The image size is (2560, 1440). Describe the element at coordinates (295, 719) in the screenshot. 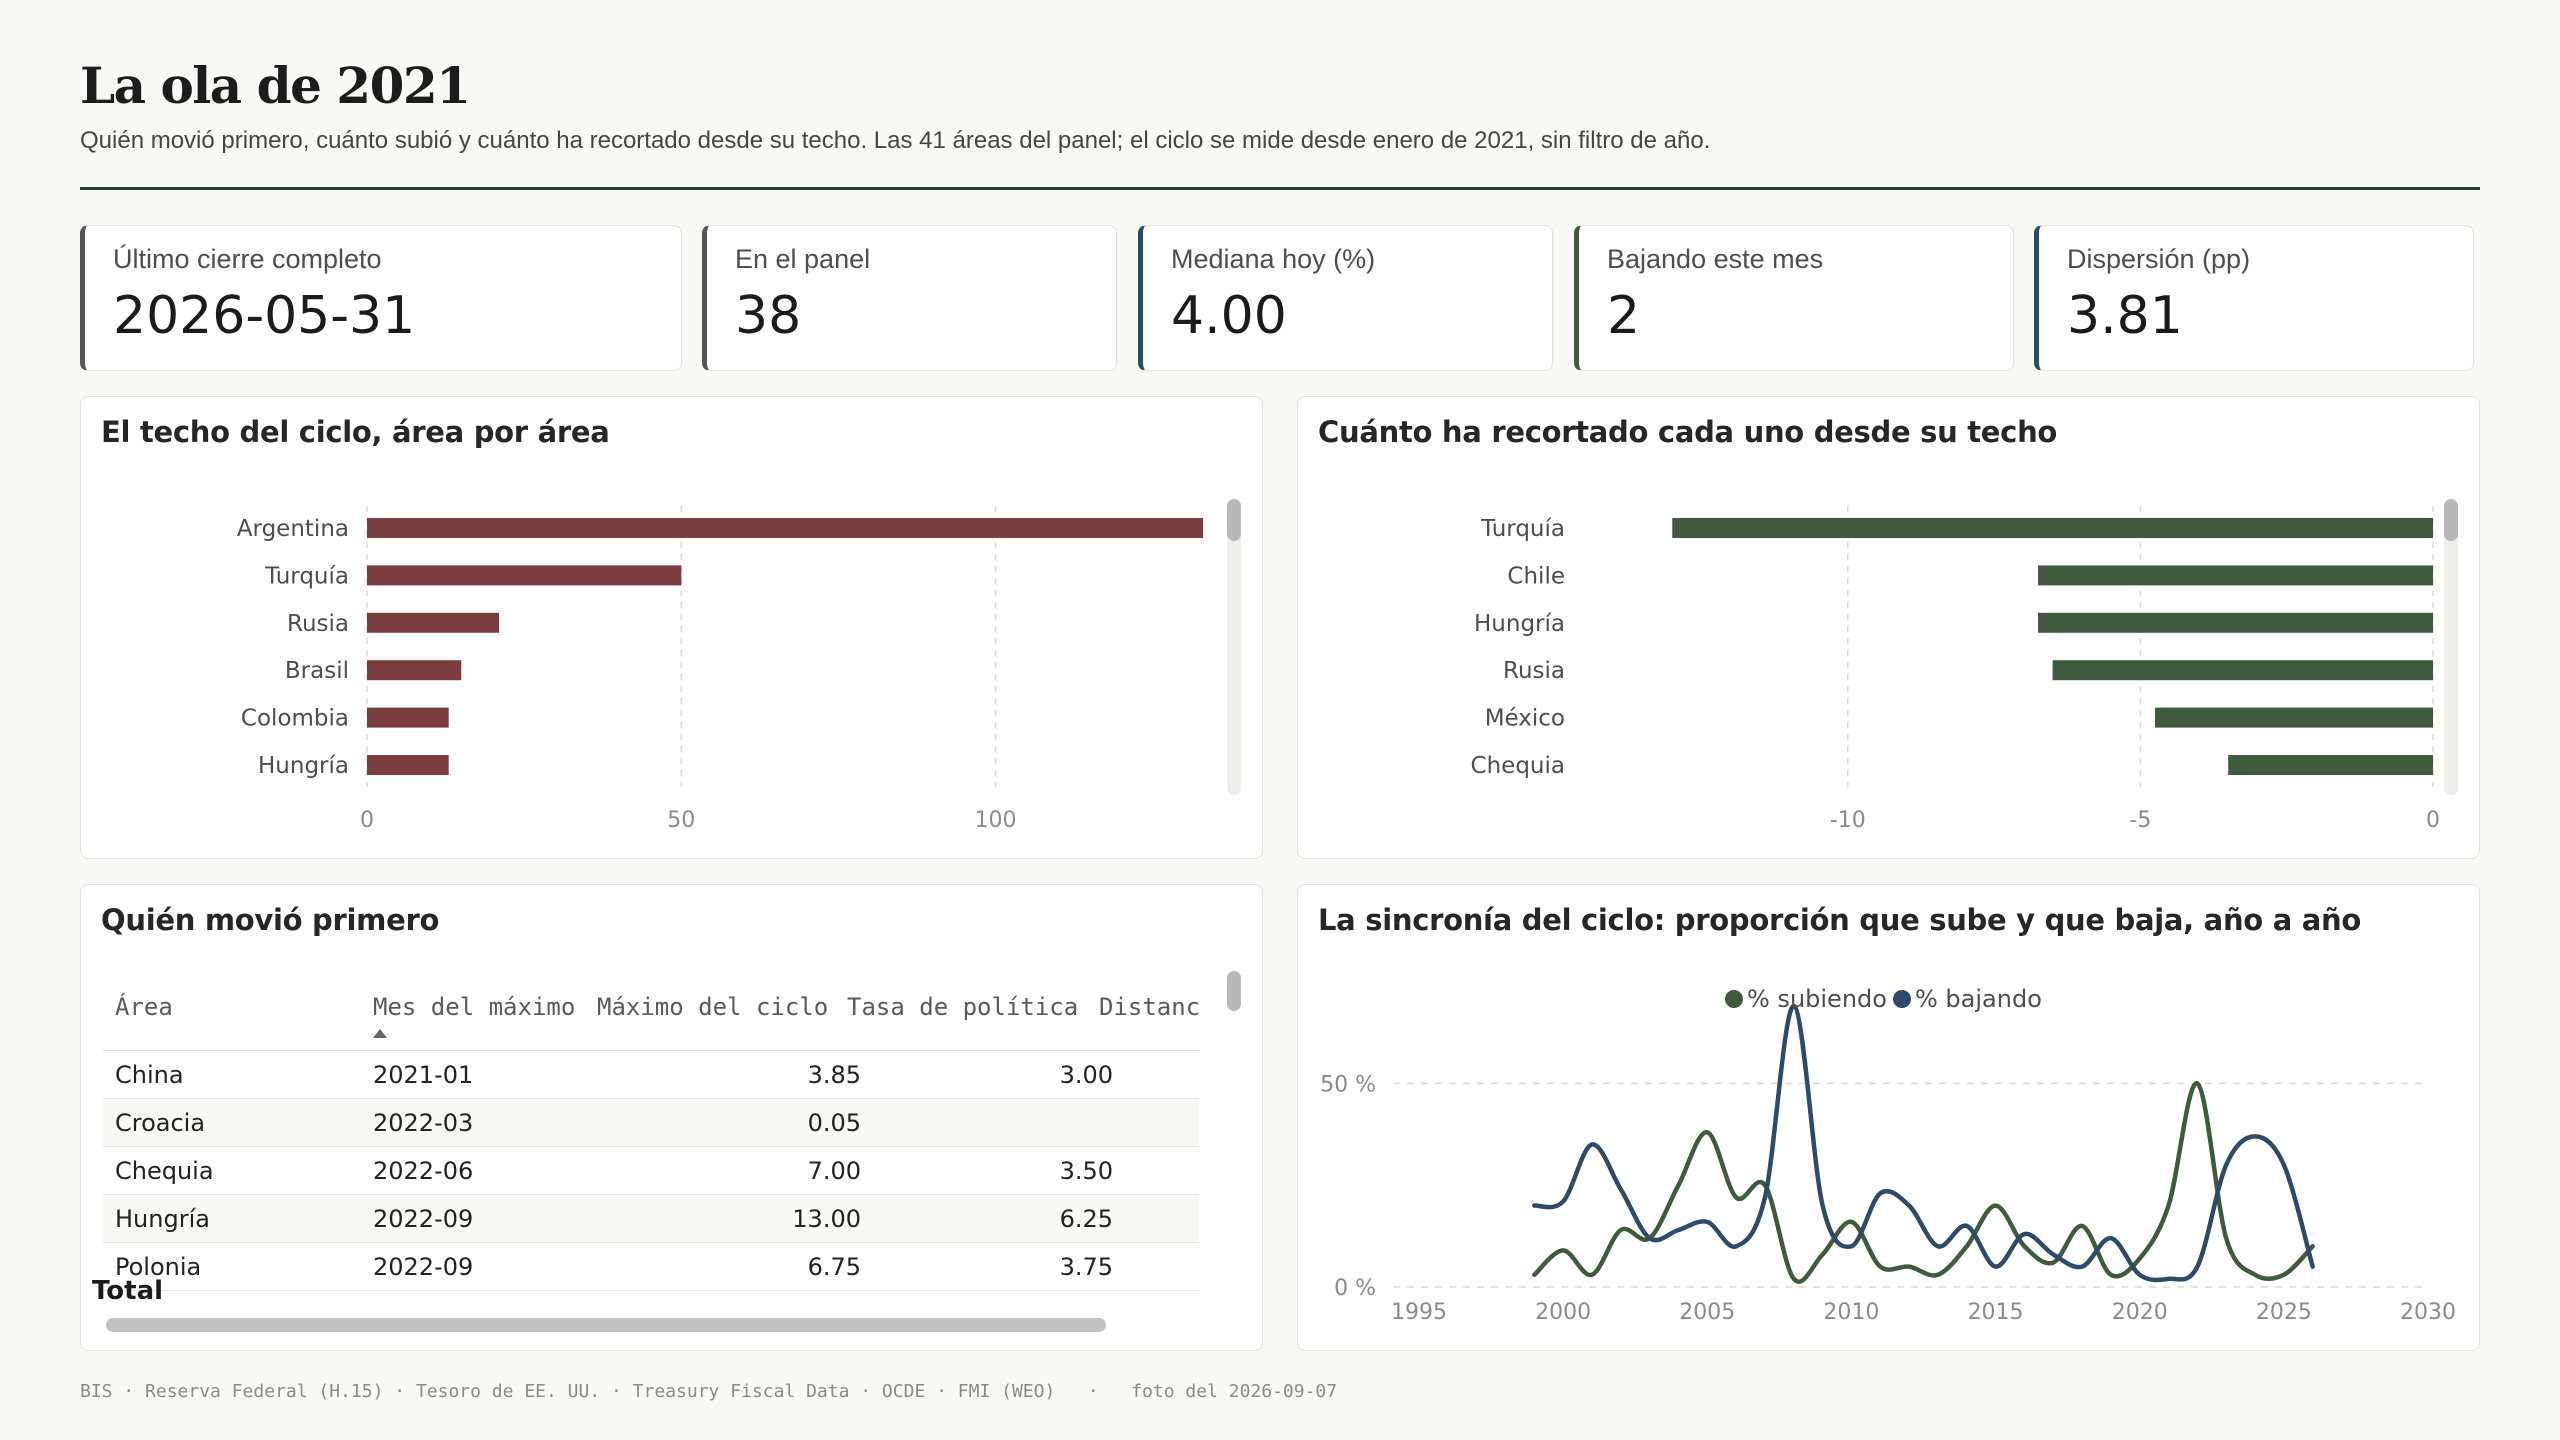

I see `category-label: Colombia` at that location.